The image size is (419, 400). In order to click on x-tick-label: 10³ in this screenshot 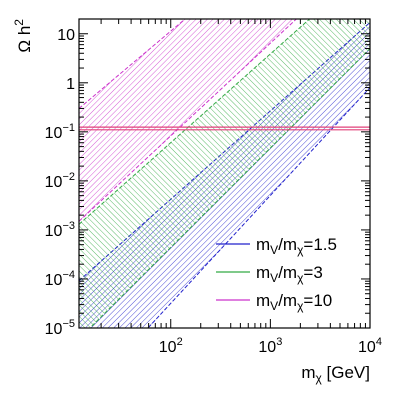, I will do `click(270, 346)`.